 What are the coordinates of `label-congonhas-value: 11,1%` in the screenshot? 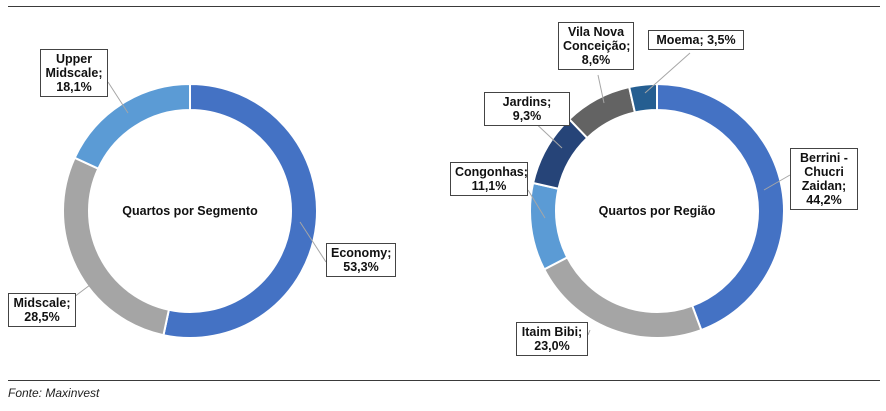 It's located at (489, 186).